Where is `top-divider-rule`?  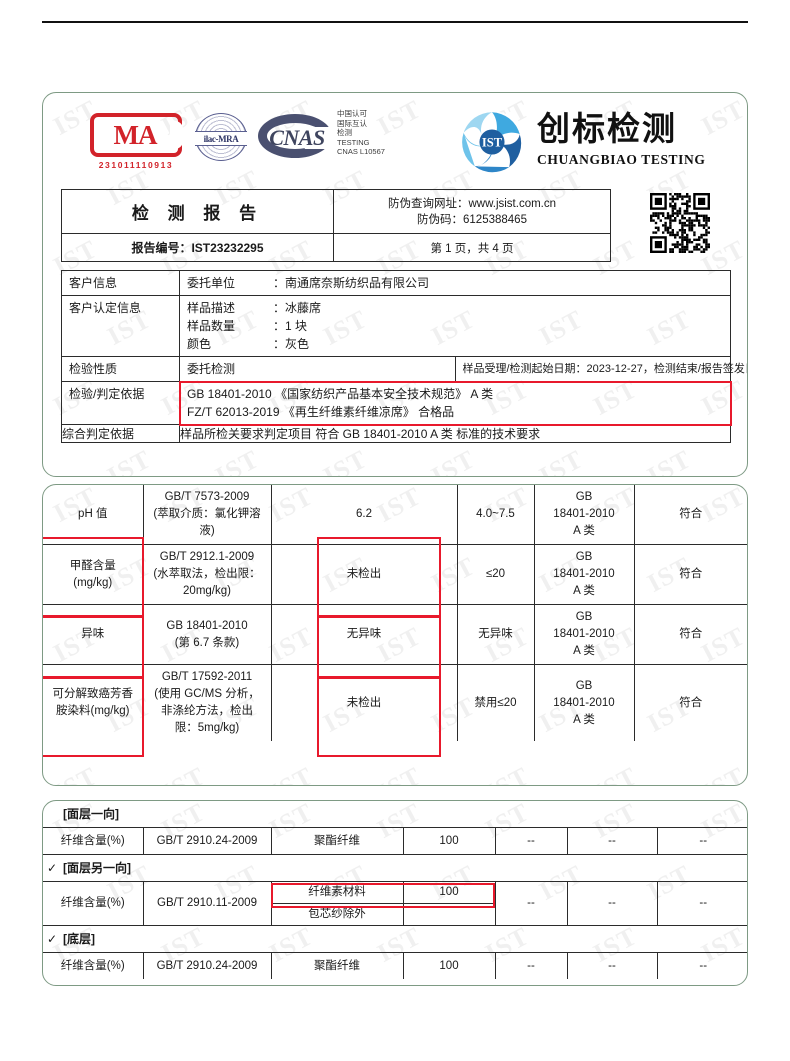
top-divider-rule is located at coordinates (395, 22).